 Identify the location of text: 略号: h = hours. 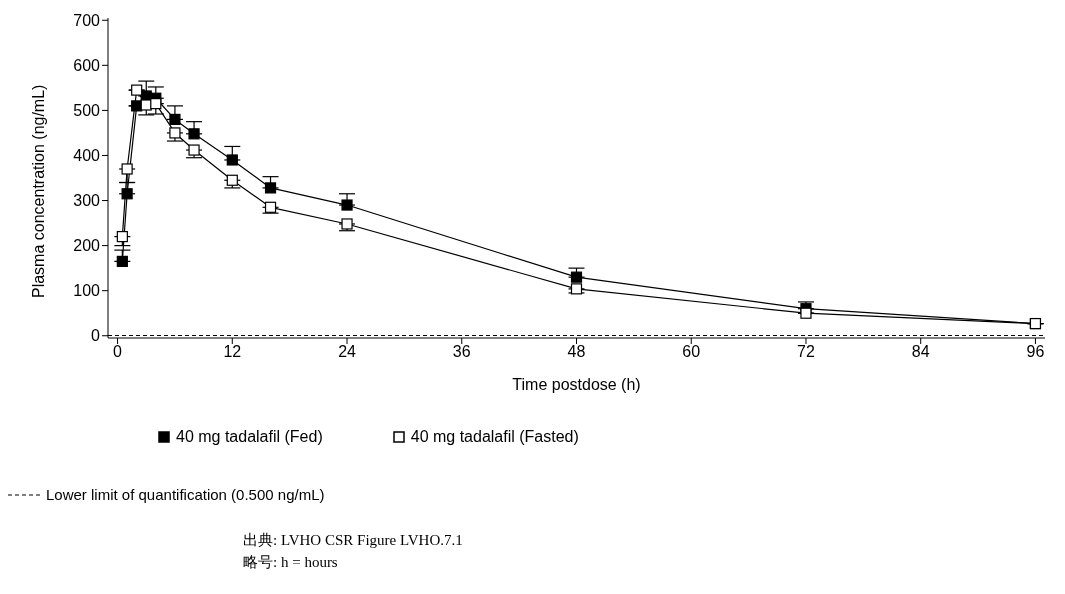
(291, 562).